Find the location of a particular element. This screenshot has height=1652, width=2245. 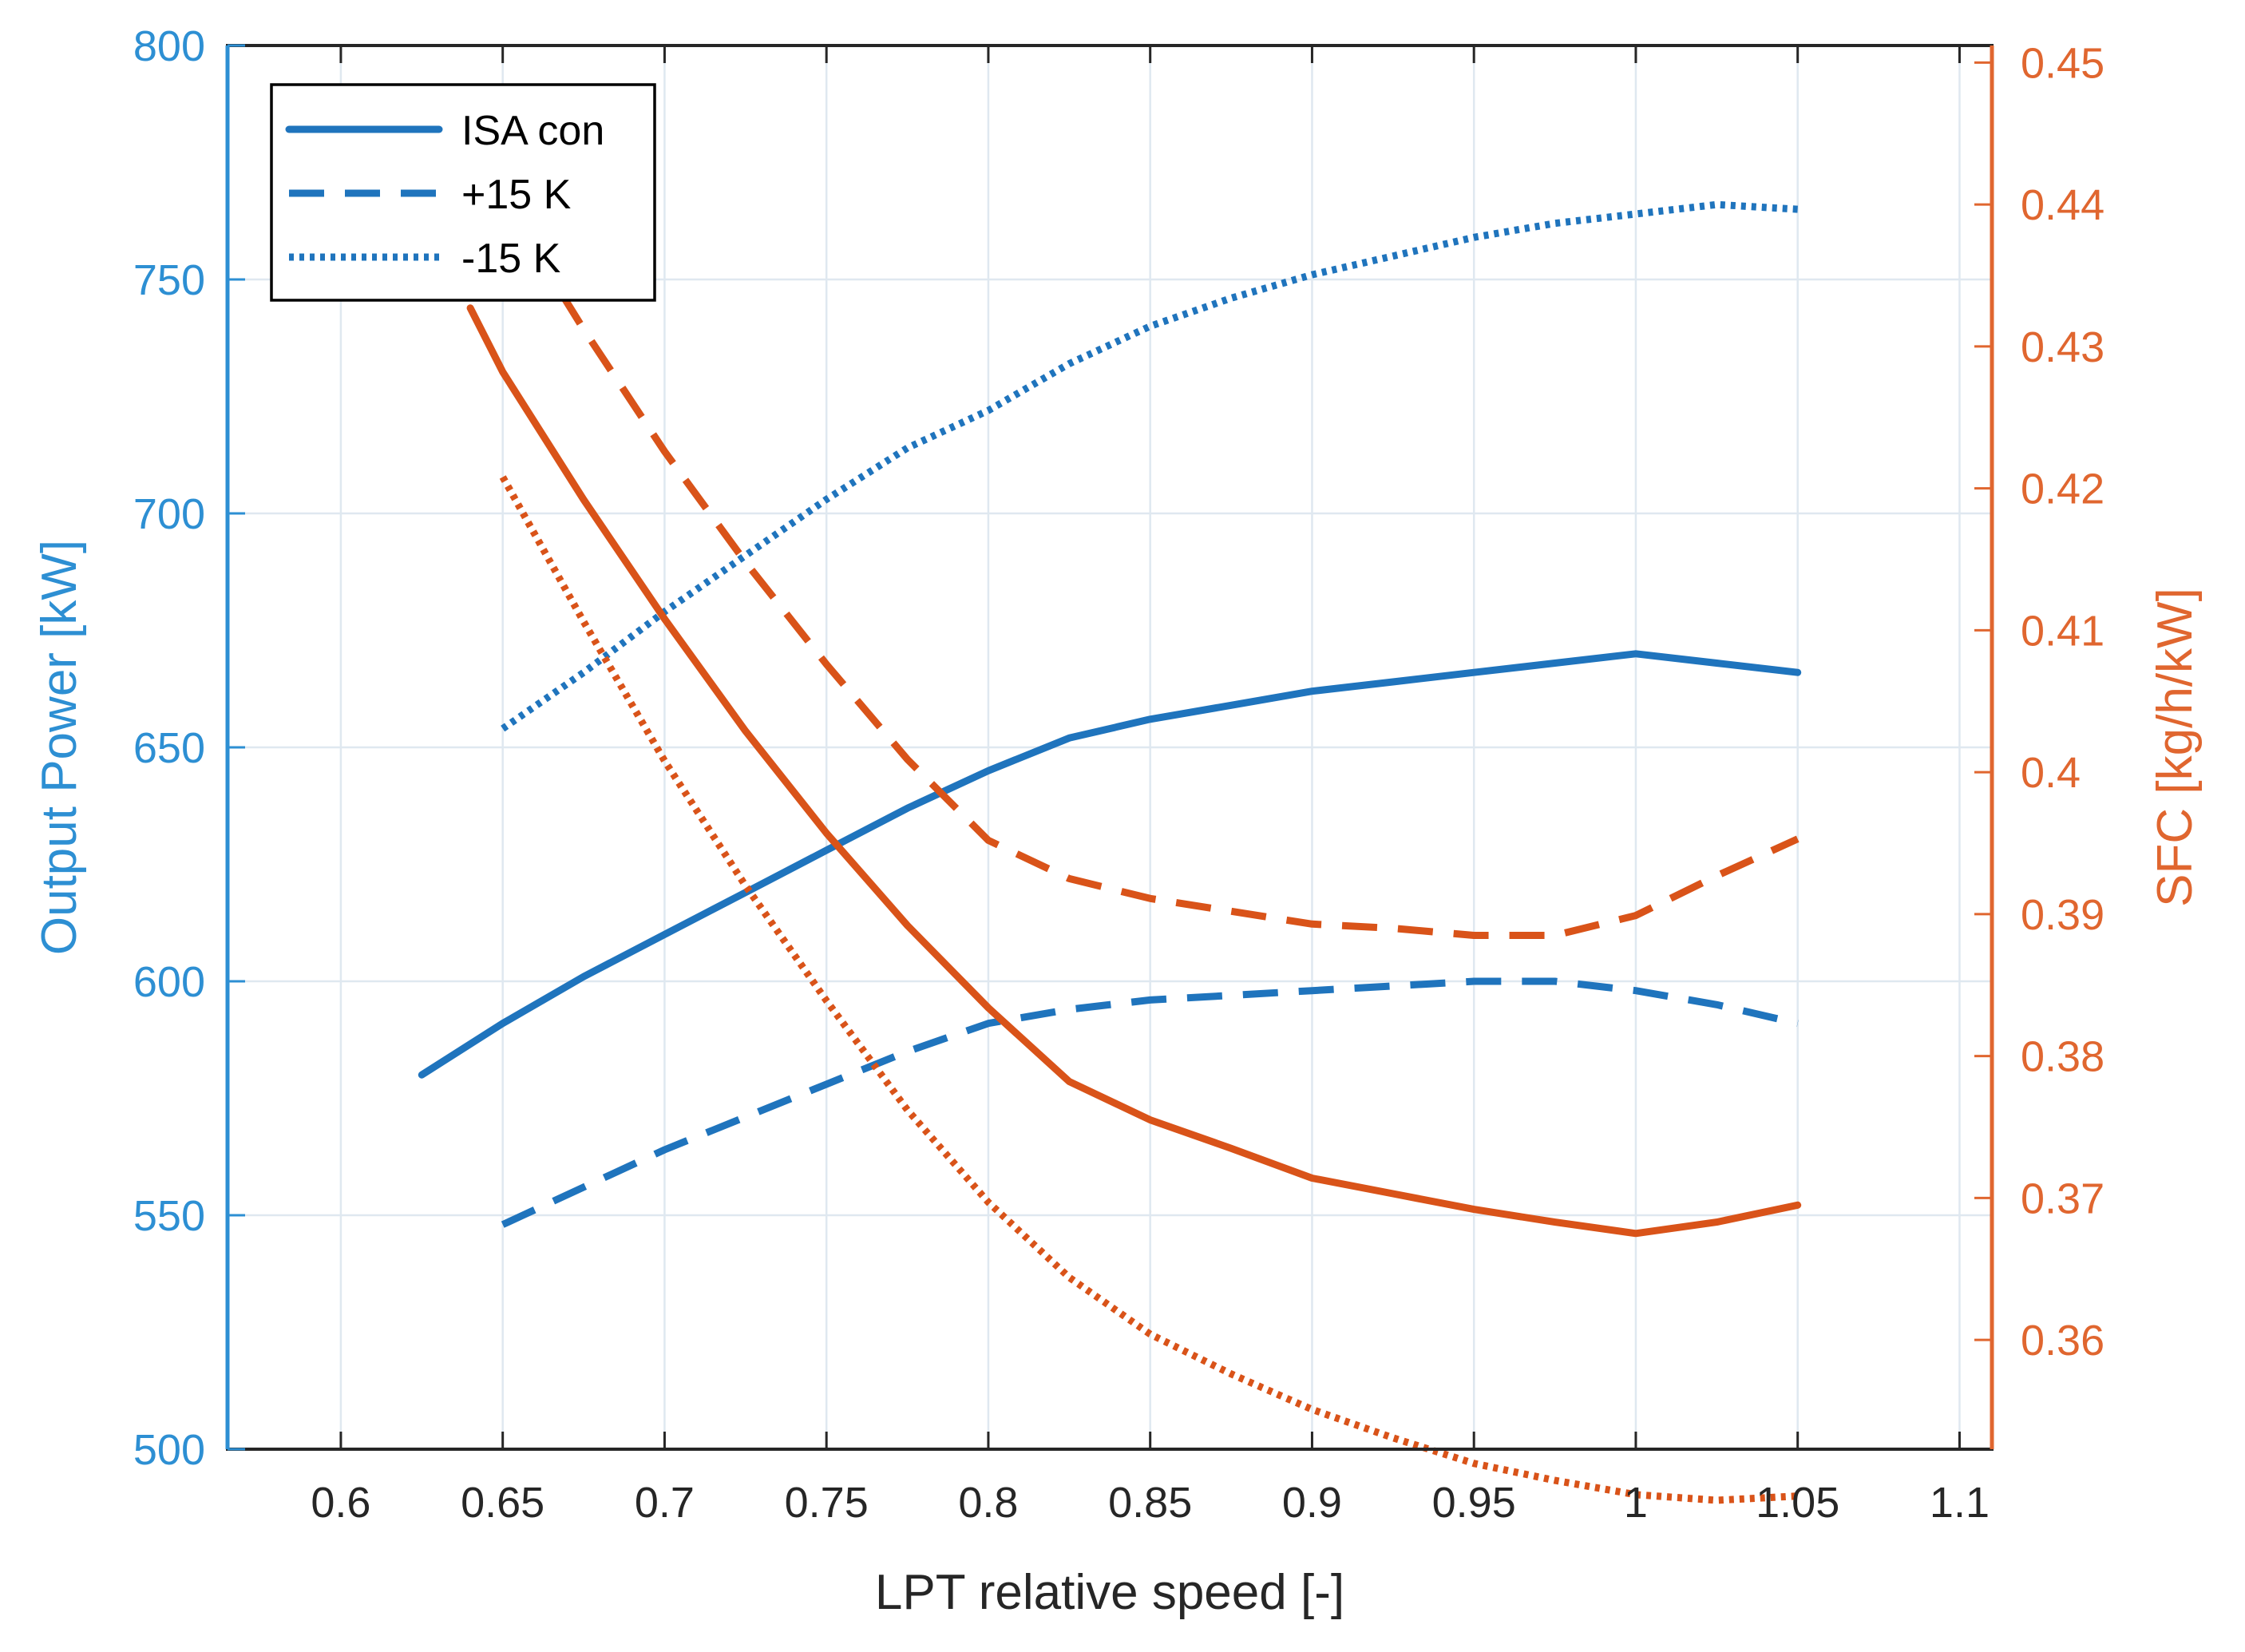

x-tick-label: 0.8 is located at coordinates (988, 1503).